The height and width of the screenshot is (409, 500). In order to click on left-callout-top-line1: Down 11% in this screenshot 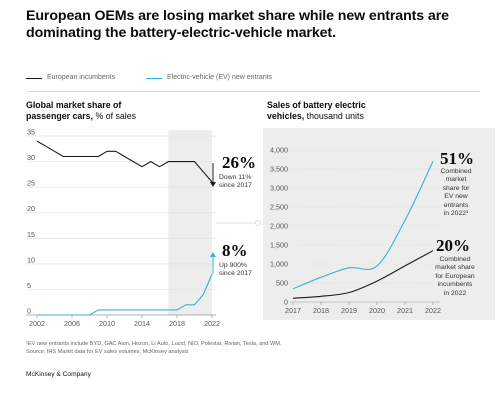, I will do `click(235, 177)`.